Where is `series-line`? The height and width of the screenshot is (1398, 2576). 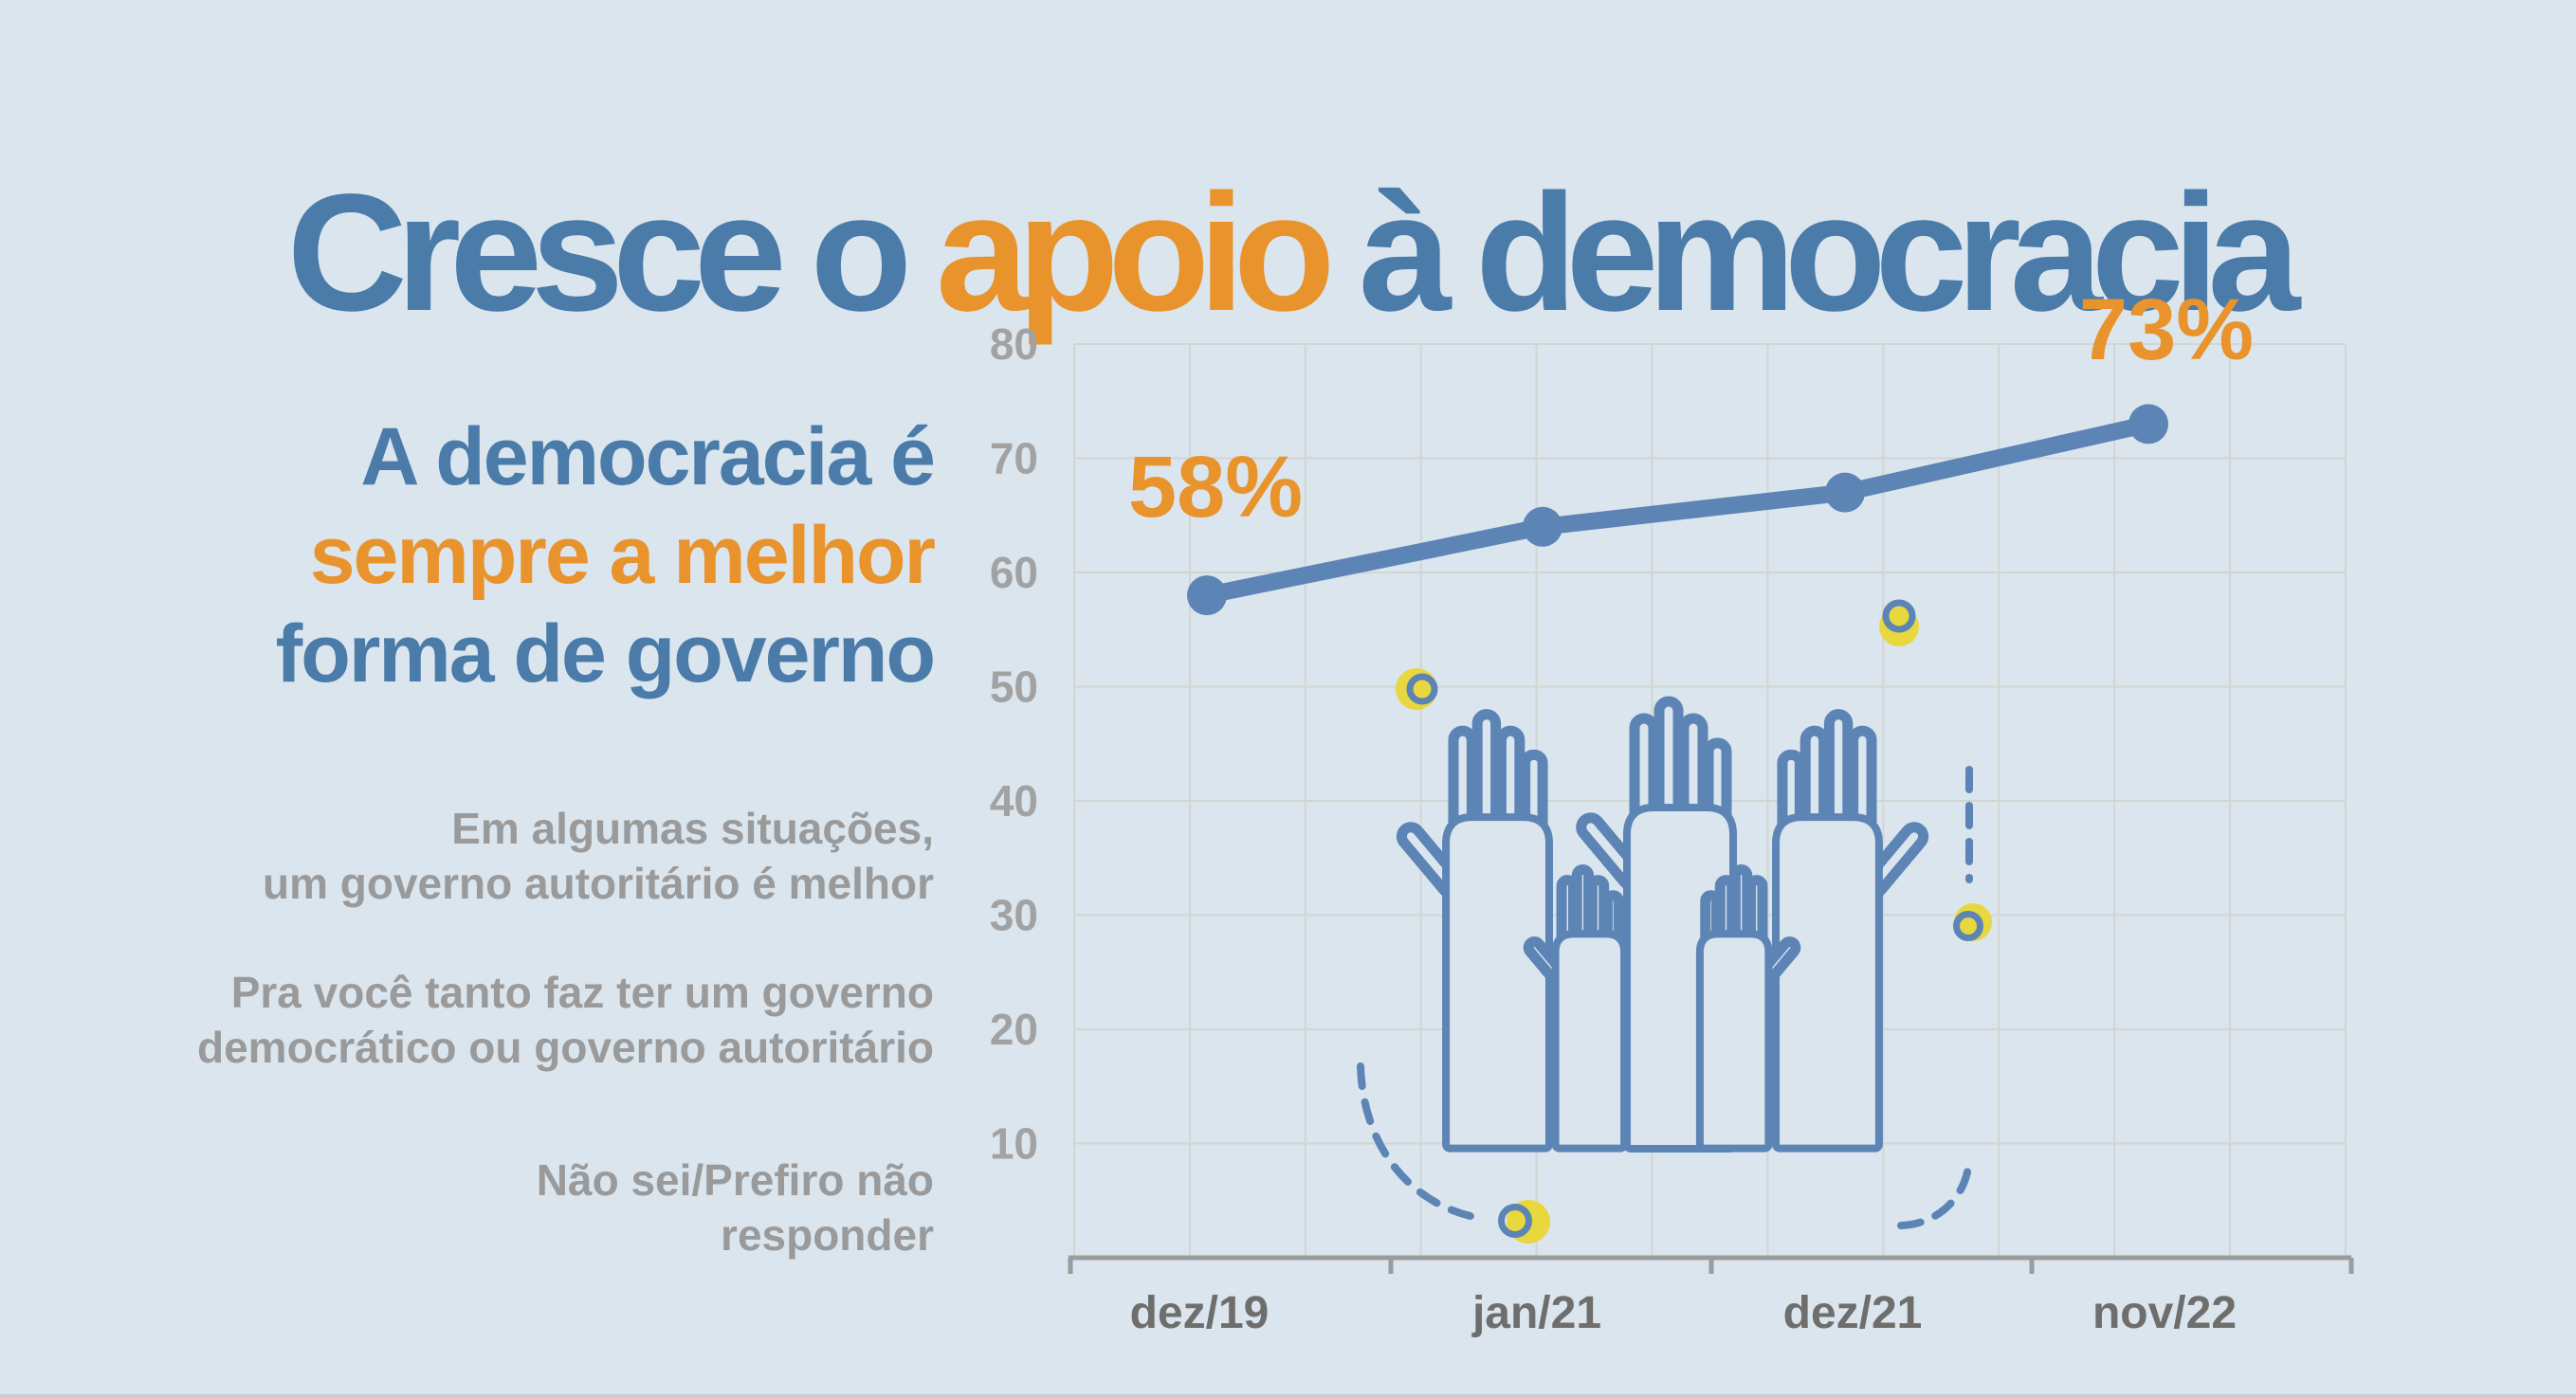 series-line is located at coordinates (1677, 510).